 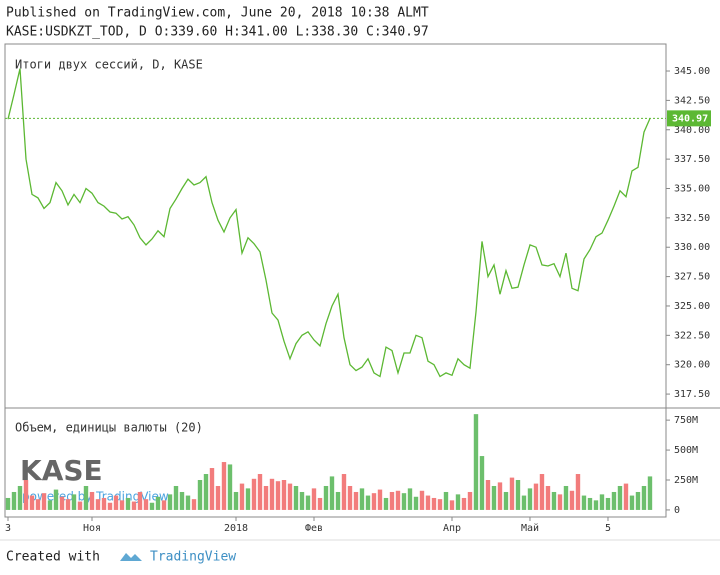 I want to click on x-tick-label: Май, so click(x=530, y=528).